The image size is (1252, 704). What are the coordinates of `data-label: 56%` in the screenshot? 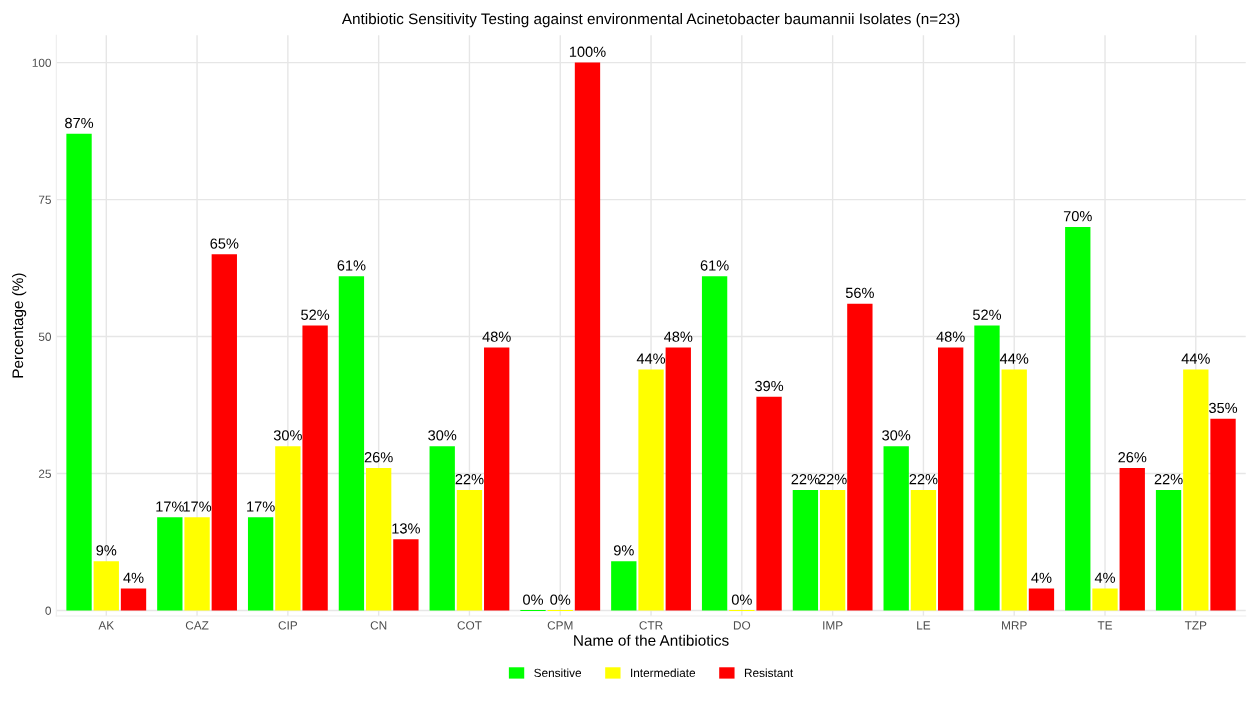 It's located at (859, 293).